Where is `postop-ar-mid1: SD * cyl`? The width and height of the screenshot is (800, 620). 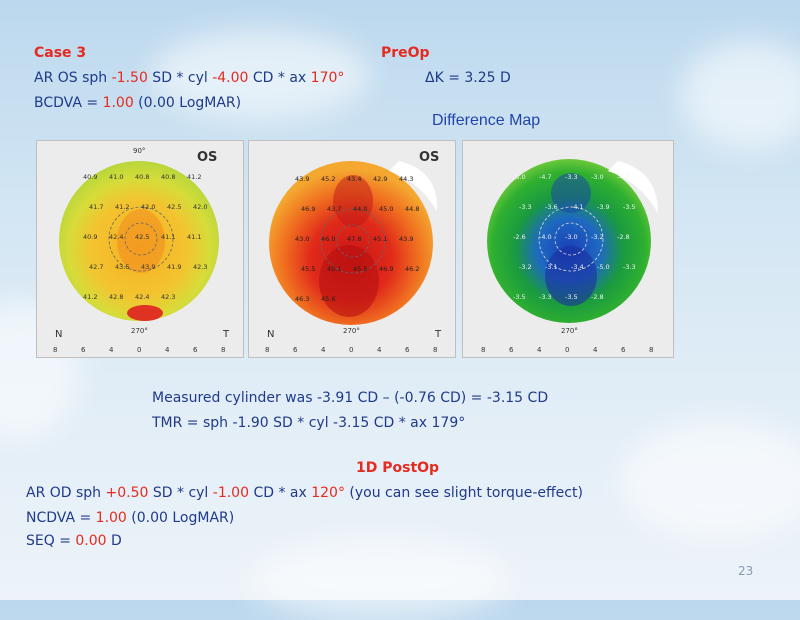 postop-ar-mid1: SD * cyl is located at coordinates (180, 493).